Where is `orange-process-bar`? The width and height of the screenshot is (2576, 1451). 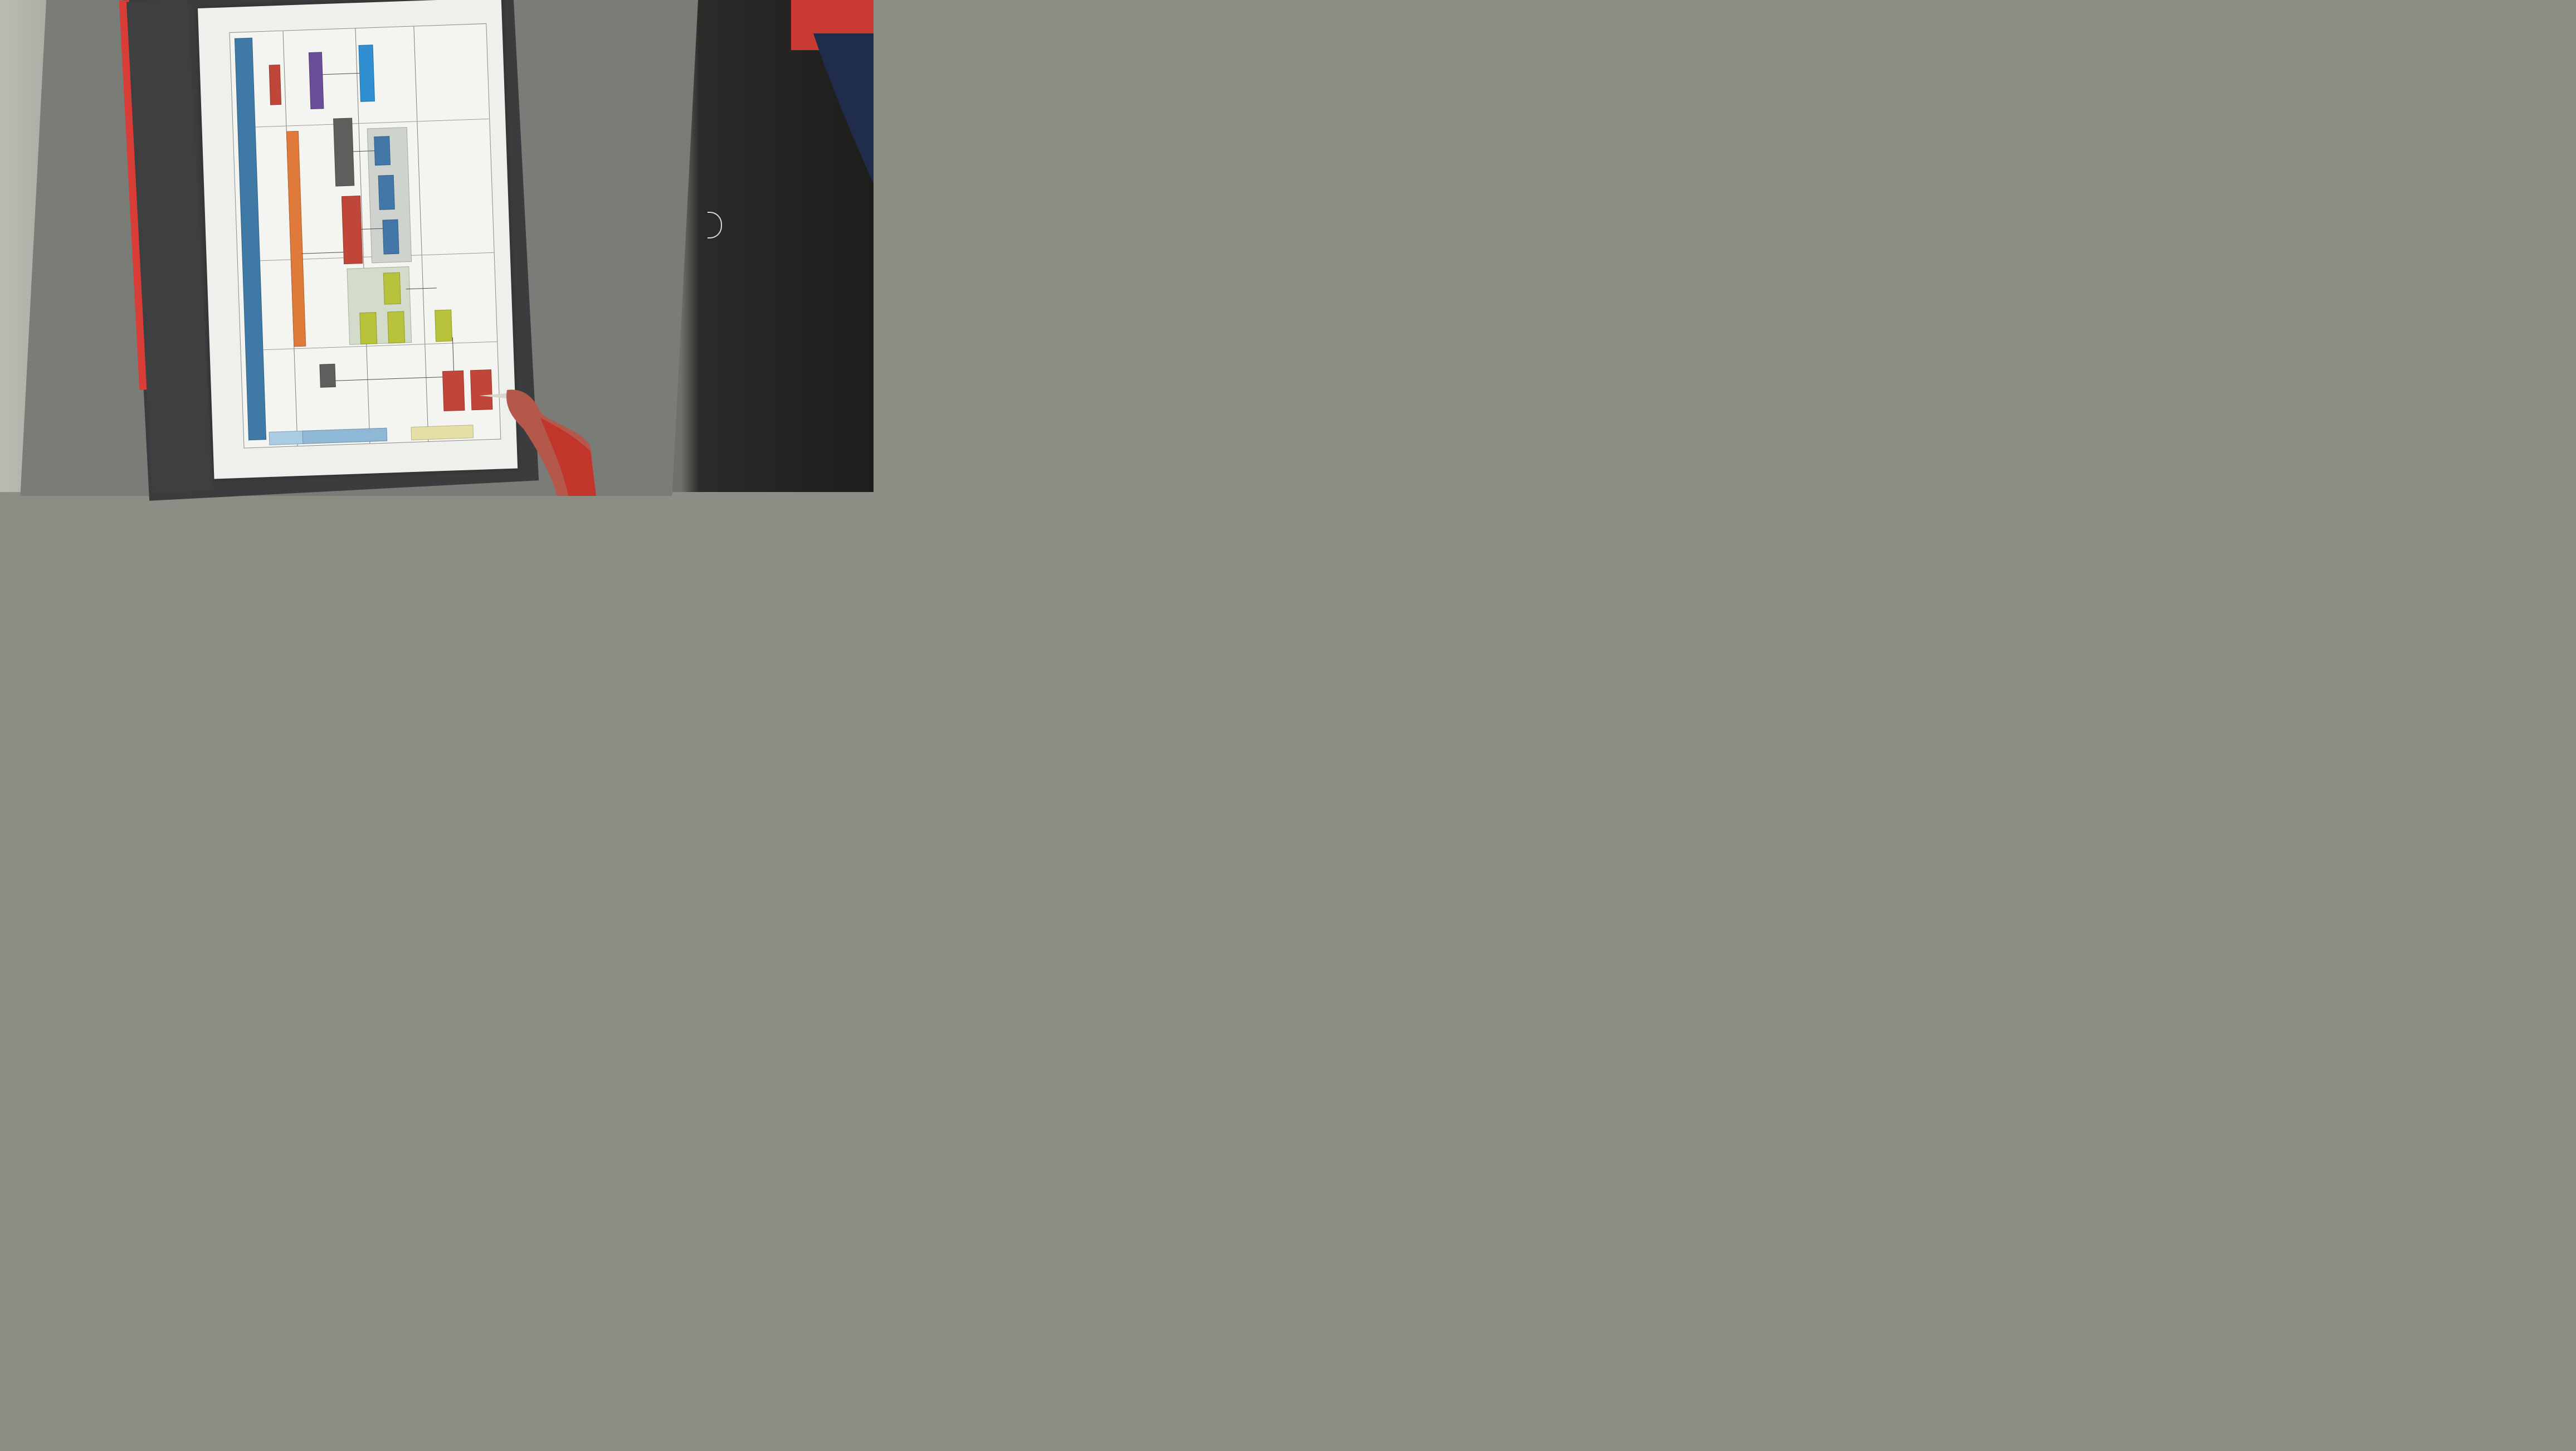 orange-process-bar is located at coordinates (296, 238).